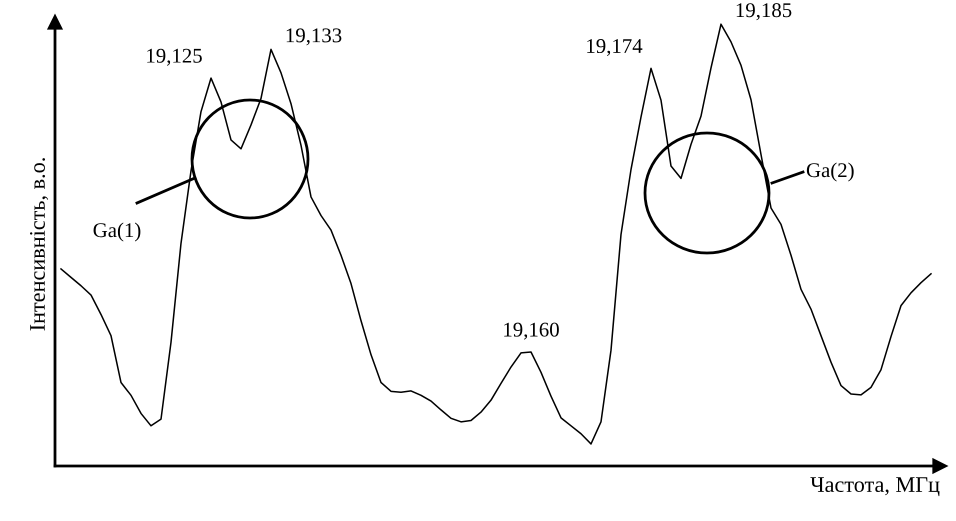 The height and width of the screenshot is (521, 956). What do you see at coordinates (39, 244) in the screenshot?
I see `y-axis-title: Інтенсивність, в.о.` at bounding box center [39, 244].